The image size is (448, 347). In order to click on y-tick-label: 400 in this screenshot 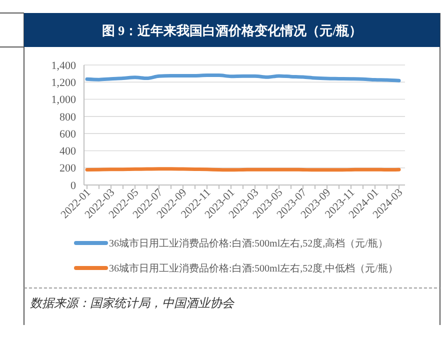, I will do `click(68, 152)`.